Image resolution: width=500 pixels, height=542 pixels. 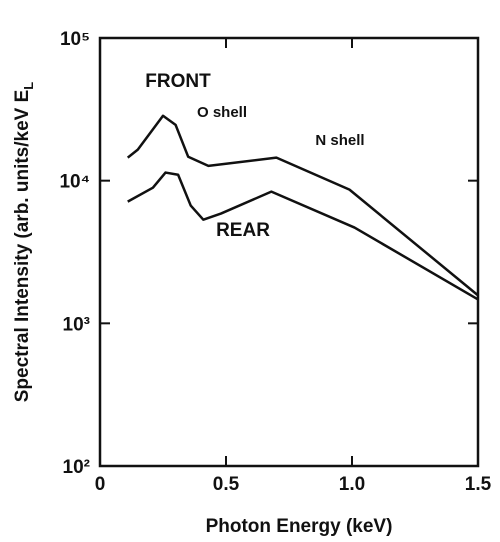 I want to click on y-tick-label: 10³, so click(x=76, y=324).